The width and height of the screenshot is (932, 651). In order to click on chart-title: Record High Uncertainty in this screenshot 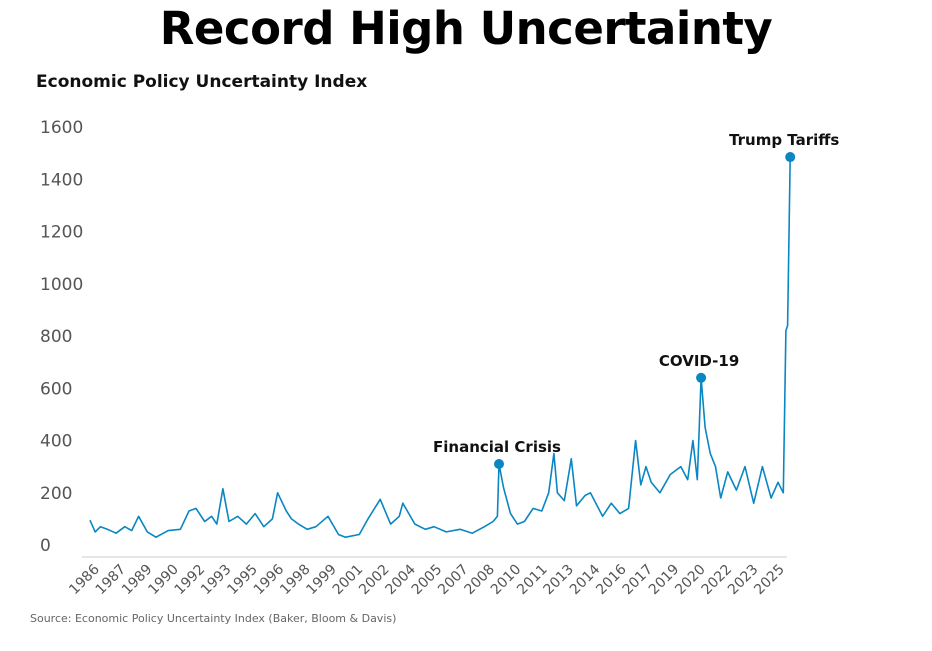, I will do `click(466, 28)`.